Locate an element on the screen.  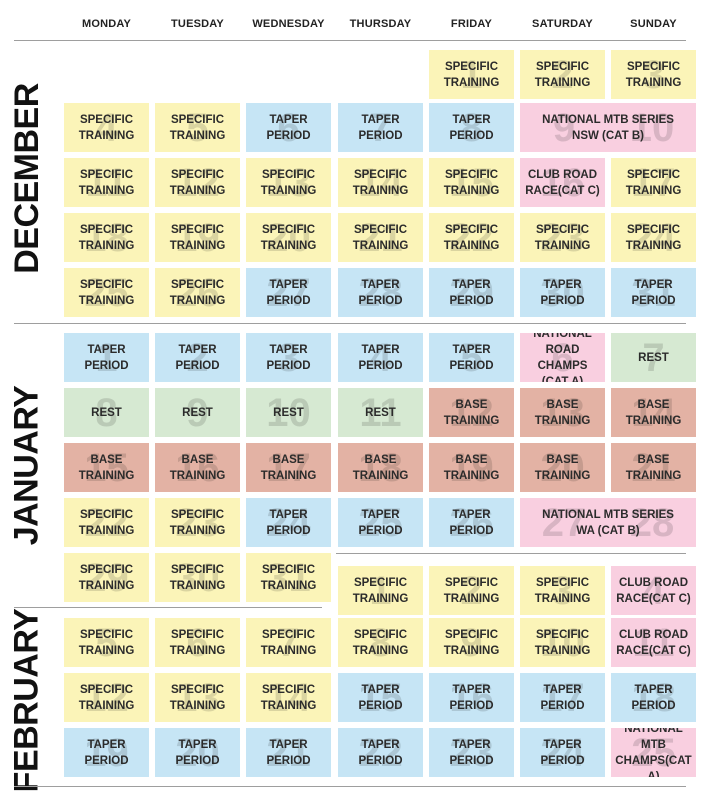
day-number: 7 is located at coordinates (288, 642).